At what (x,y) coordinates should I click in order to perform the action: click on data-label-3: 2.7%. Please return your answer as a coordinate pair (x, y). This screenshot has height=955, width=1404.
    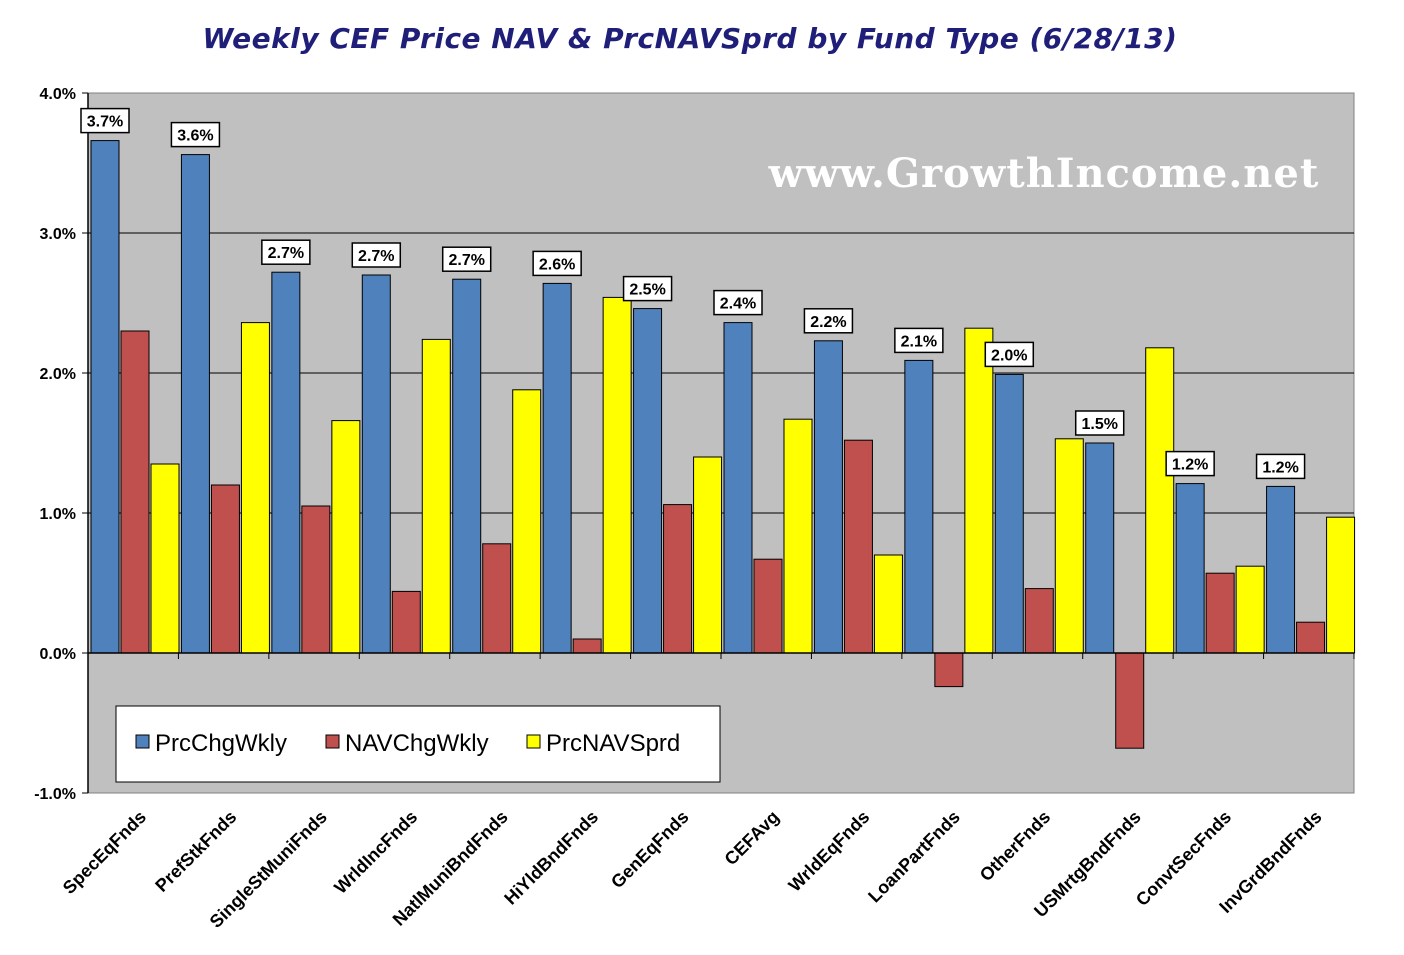
    Looking at the image, I should click on (376, 256).